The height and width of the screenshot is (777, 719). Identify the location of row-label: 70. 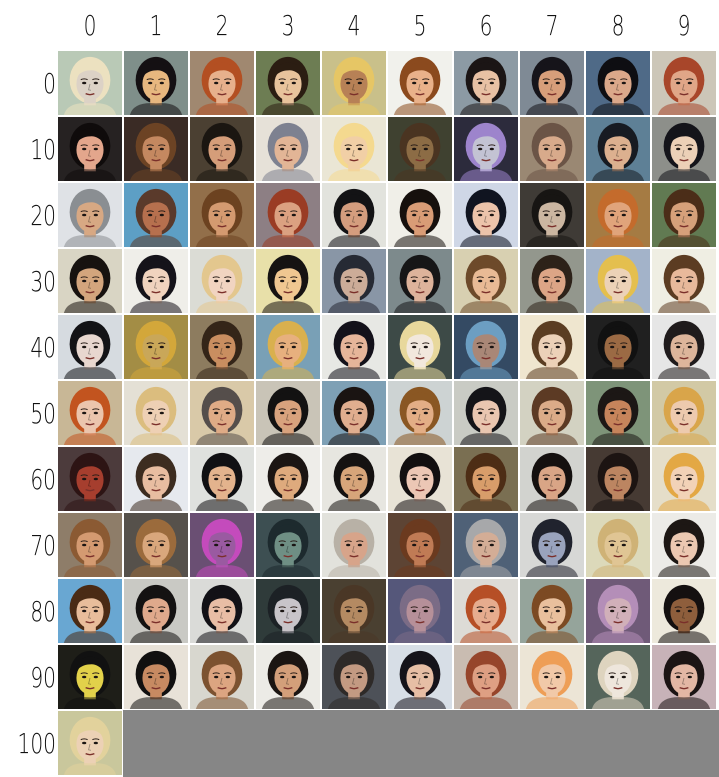
(43, 545).